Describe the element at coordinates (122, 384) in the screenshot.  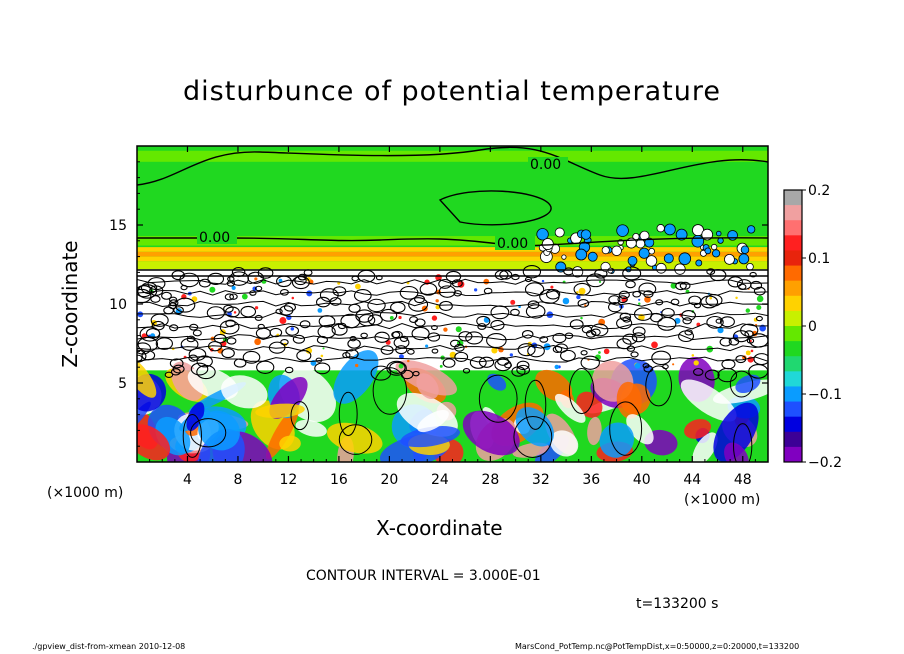
I see `y-tick-label: 5` at that location.